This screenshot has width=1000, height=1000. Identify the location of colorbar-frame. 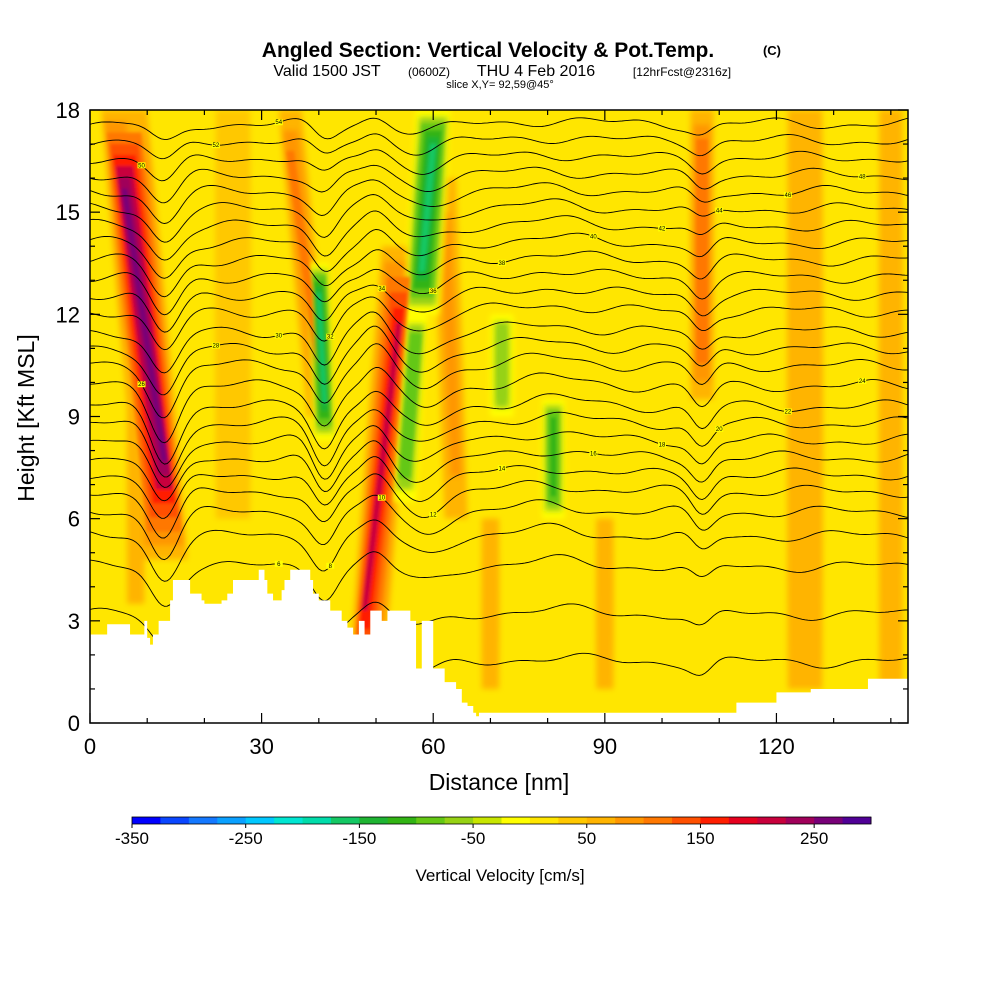
(501, 820).